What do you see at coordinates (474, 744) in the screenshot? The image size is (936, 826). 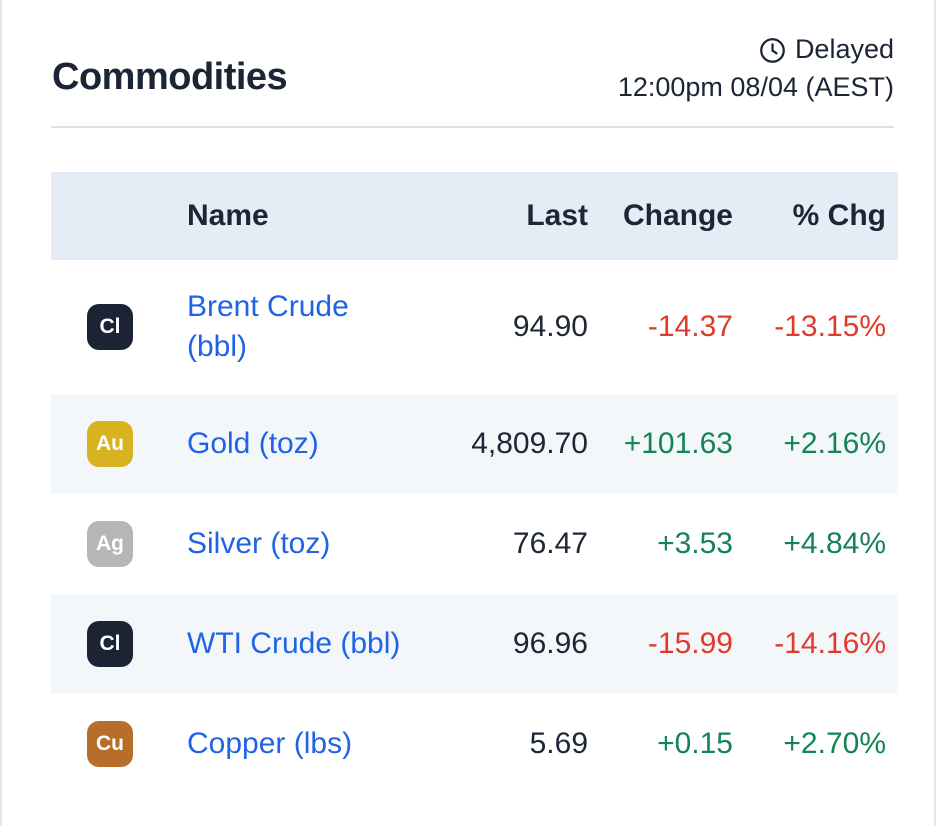 I see `table-row: Cu Copper (lbs) 5.69 +0.15 +2.70%` at bounding box center [474, 744].